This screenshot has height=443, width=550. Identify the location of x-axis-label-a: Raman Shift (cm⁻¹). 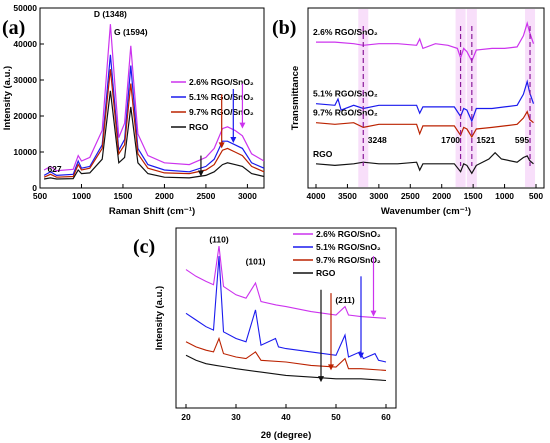
(152, 211).